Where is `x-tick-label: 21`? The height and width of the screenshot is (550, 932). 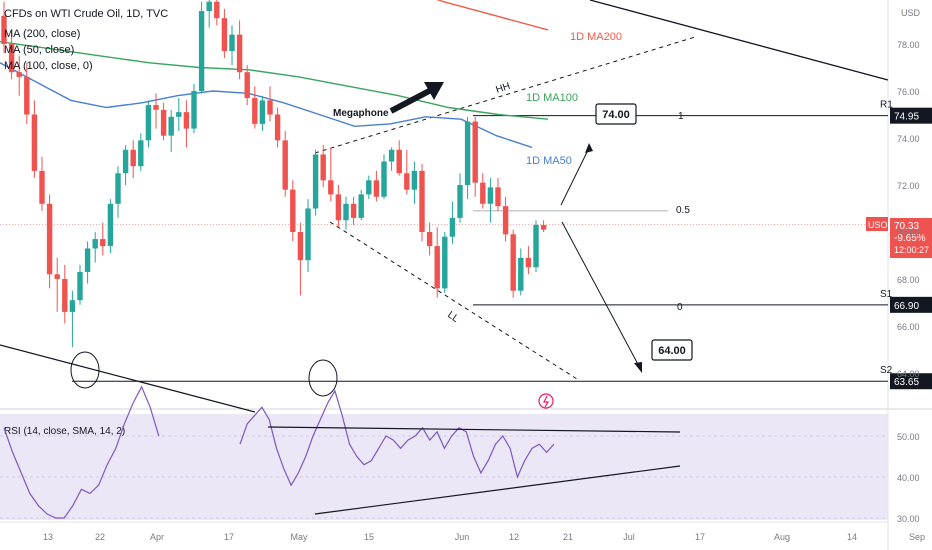
x-tick-label: 21 is located at coordinates (568, 537).